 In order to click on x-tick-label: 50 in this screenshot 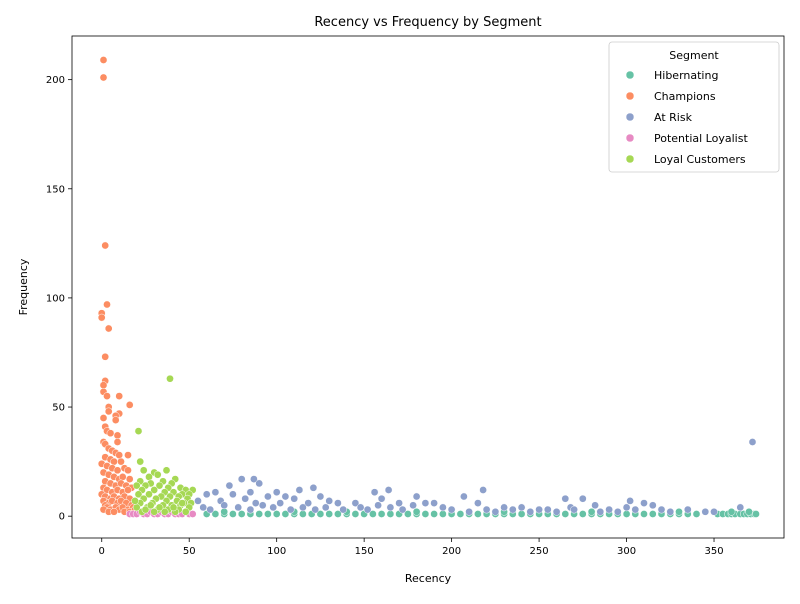, I will do `click(189, 551)`.